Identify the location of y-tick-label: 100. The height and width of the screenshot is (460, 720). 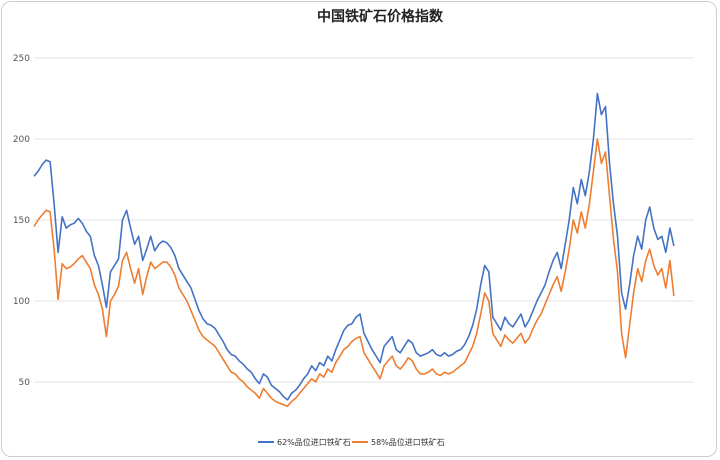
(21, 302).